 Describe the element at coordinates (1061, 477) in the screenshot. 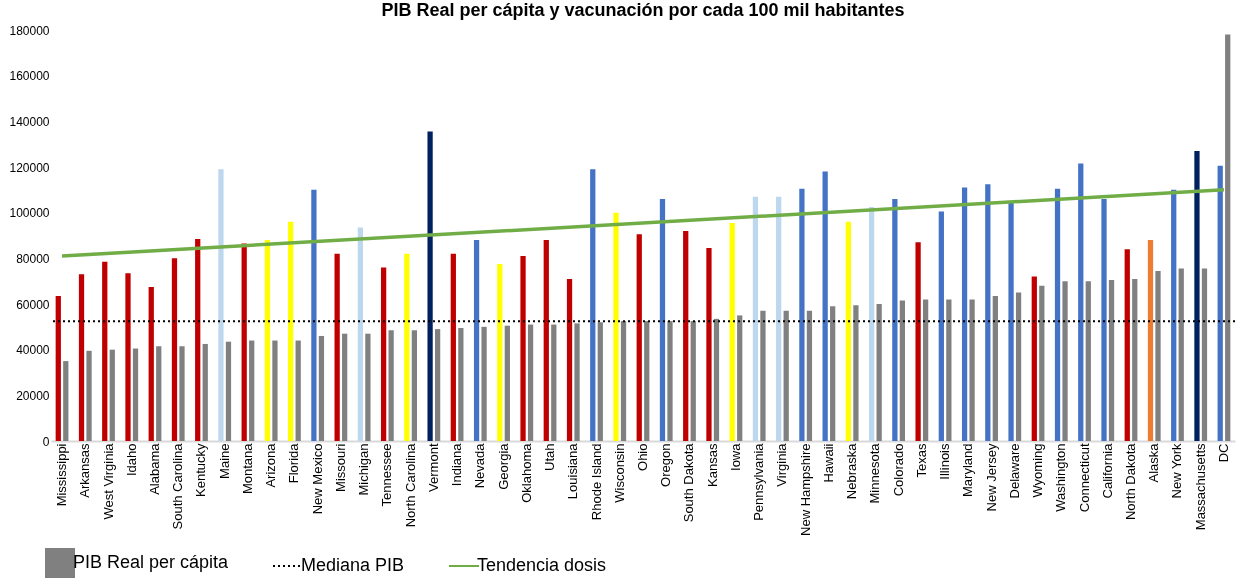

I see `x-tick-label: Washington` at that location.